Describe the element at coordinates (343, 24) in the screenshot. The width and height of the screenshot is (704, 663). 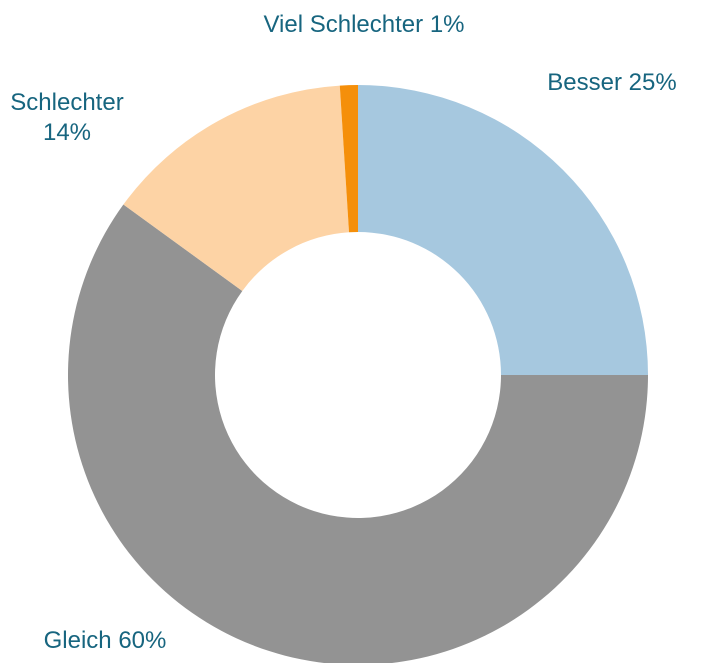
I see `category-label: Viel Schlechter` at that location.